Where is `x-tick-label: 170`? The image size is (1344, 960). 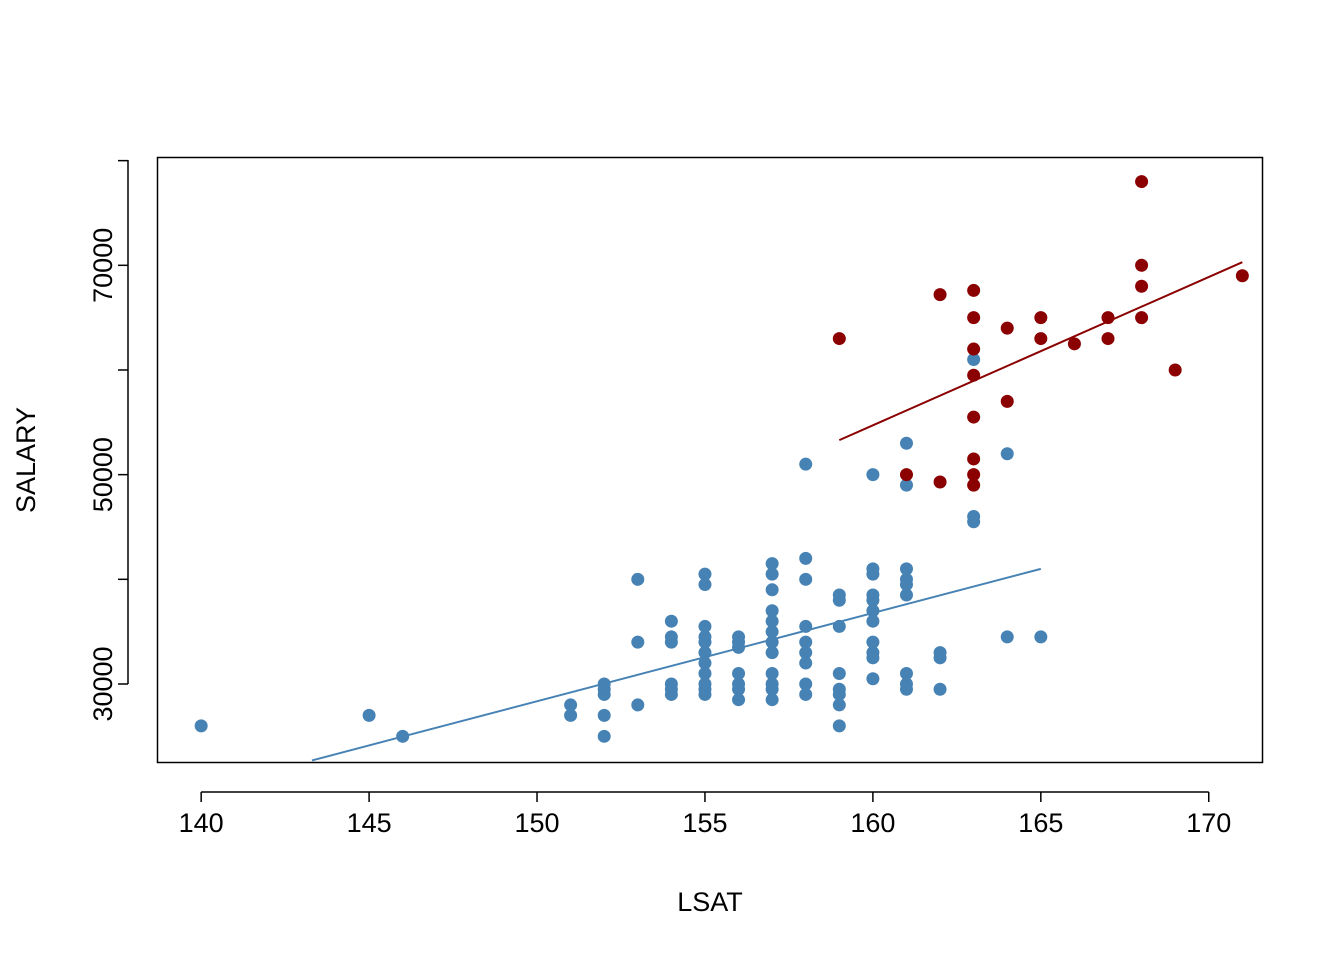 x-tick-label: 170 is located at coordinates (1208, 823).